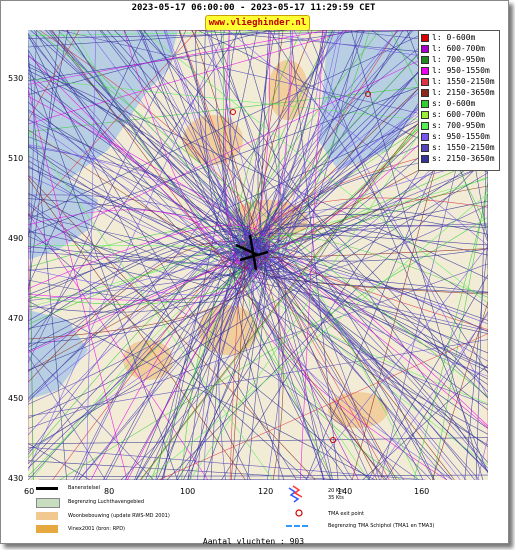 This screenshot has width=515, height=550. Describe the element at coordinates (106, 502) in the screenshot. I see `airport-boundary-label: Begrenzing Luchthavengebied` at that location.